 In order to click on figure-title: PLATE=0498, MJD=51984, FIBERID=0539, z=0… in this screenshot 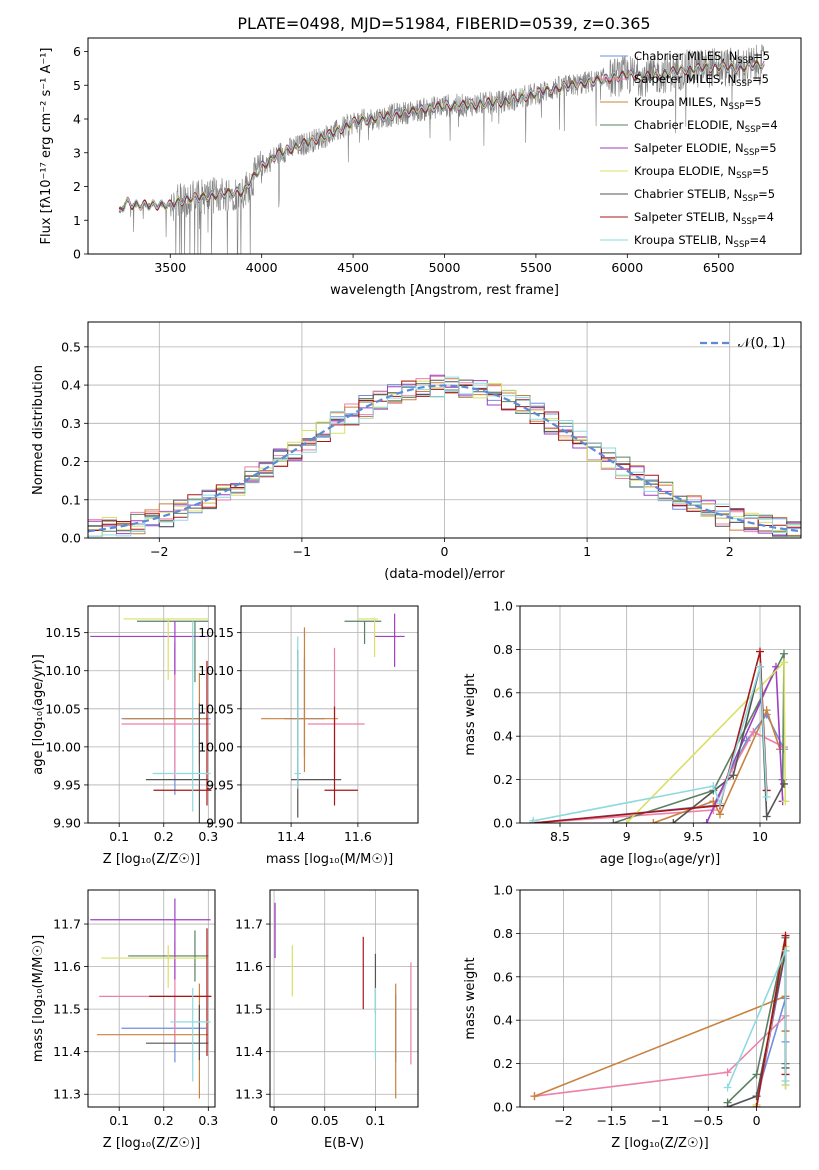, I will do `click(443, 23)`.